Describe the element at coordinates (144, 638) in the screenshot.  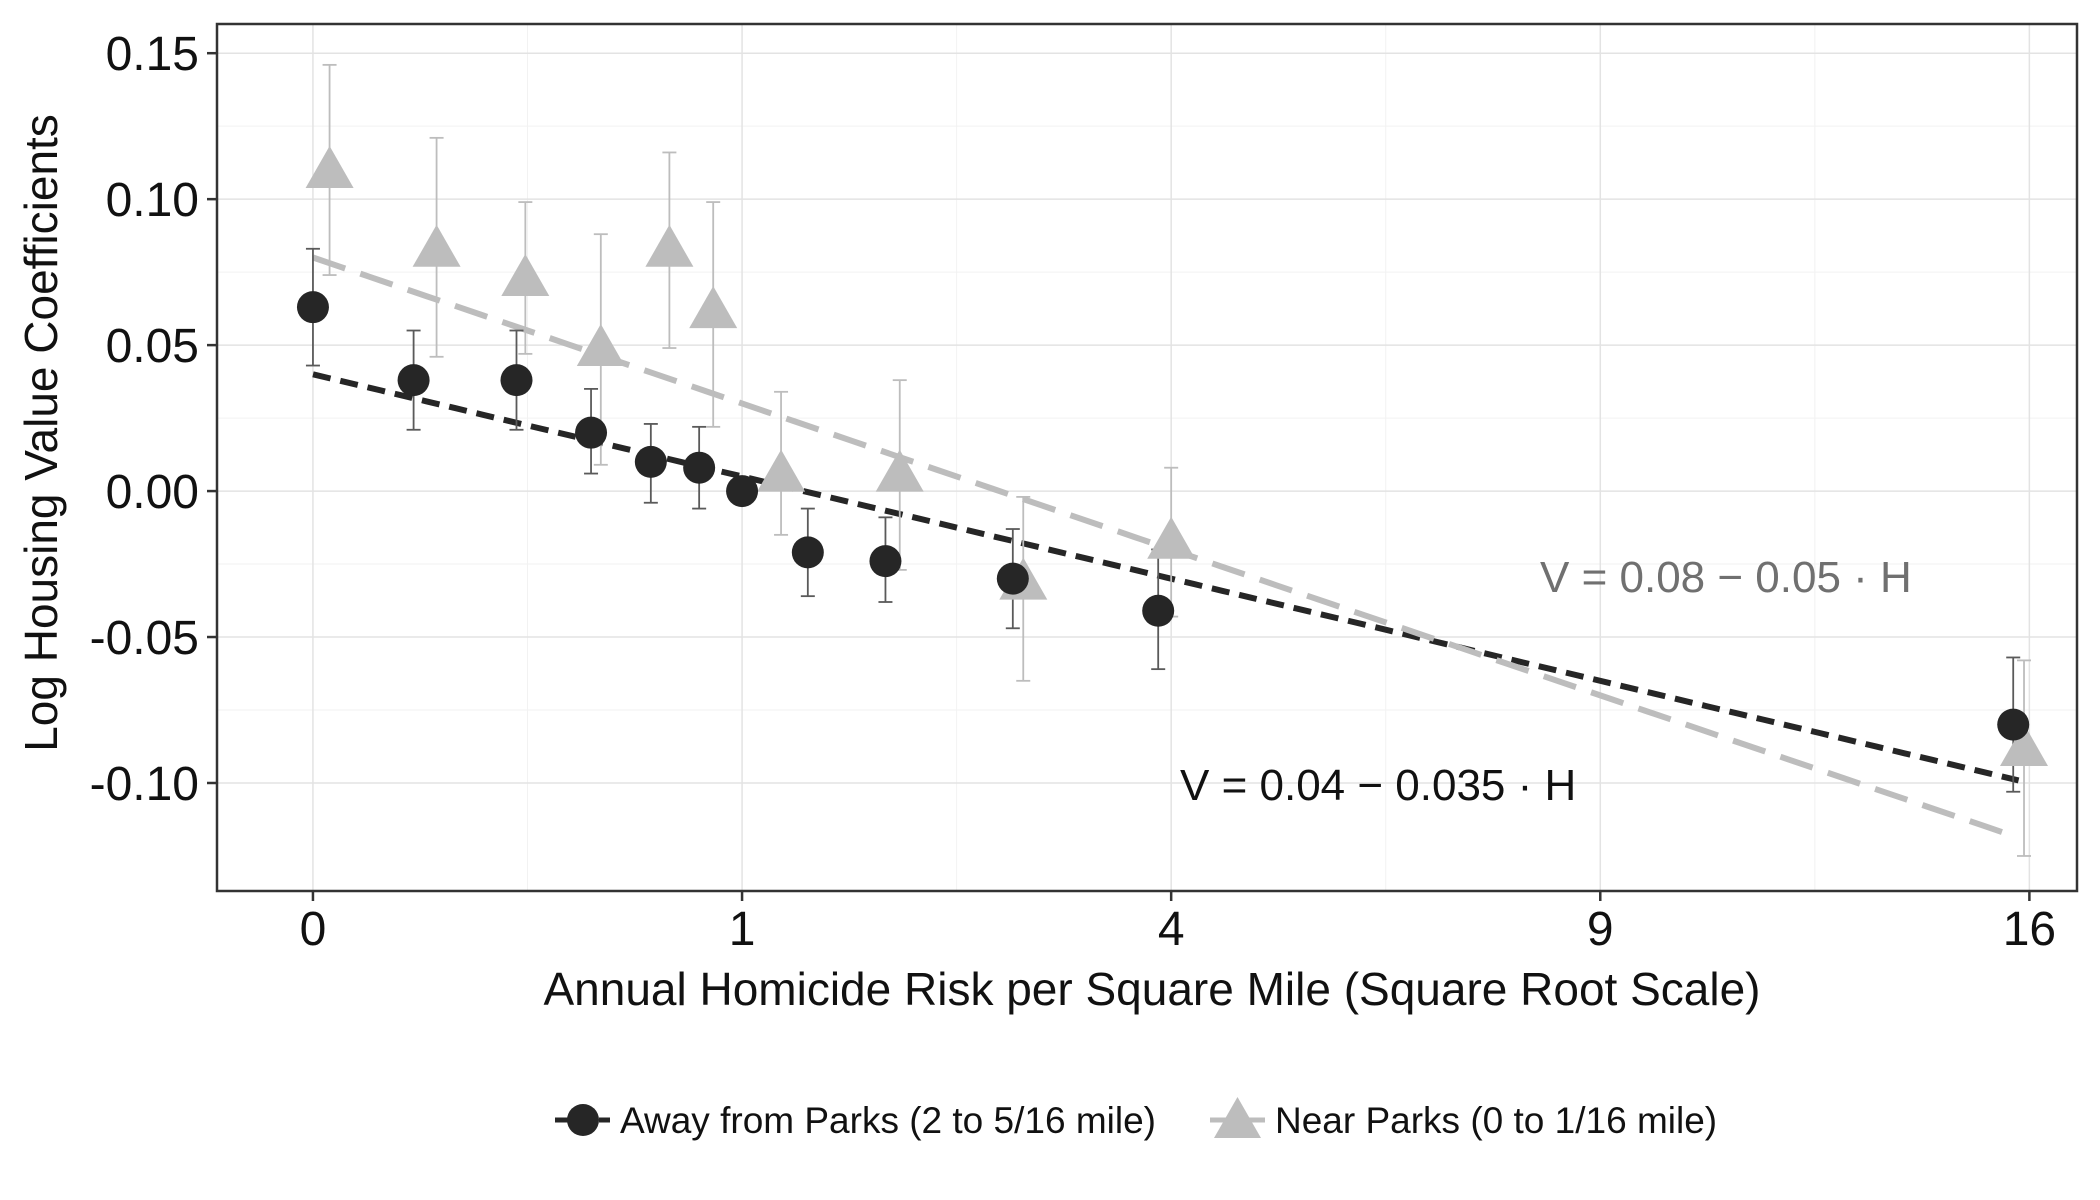
I see `y-tick-label: -0.05` at that location.